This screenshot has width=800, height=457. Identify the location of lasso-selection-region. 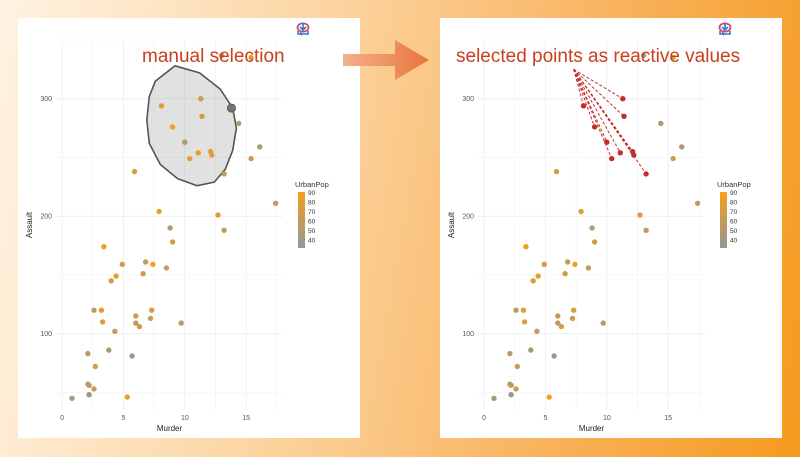
(192, 126).